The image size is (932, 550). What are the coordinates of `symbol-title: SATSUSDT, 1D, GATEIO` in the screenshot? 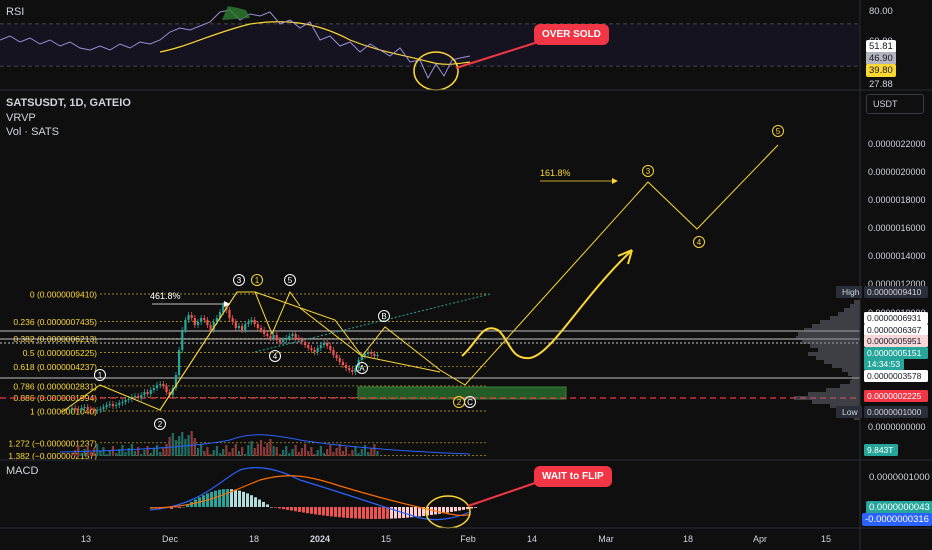 It's located at (68, 103).